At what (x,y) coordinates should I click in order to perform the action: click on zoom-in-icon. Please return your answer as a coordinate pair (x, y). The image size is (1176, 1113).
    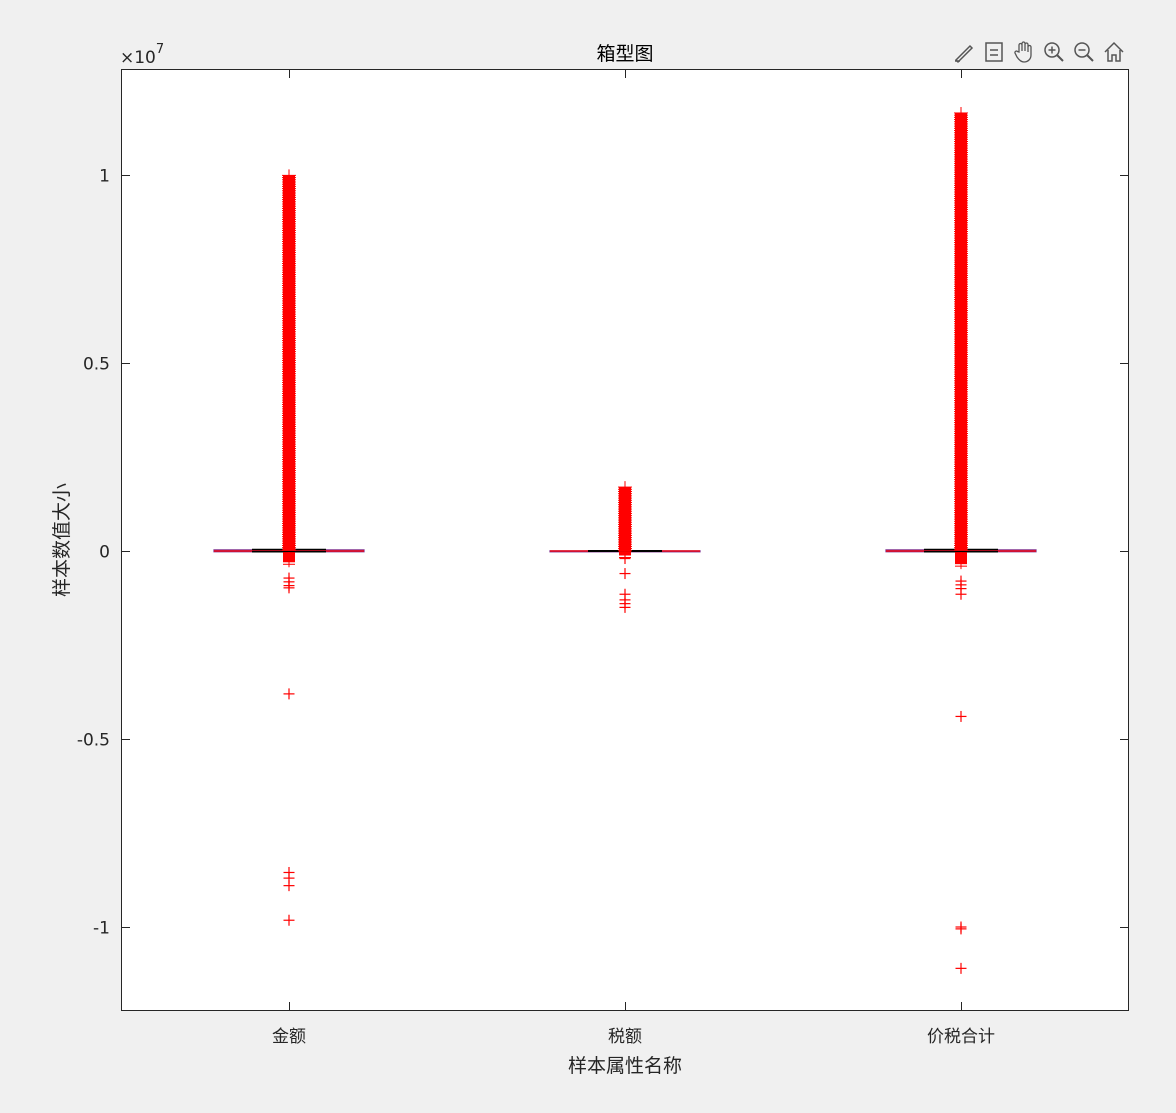
    Looking at the image, I should click on (1054, 52).